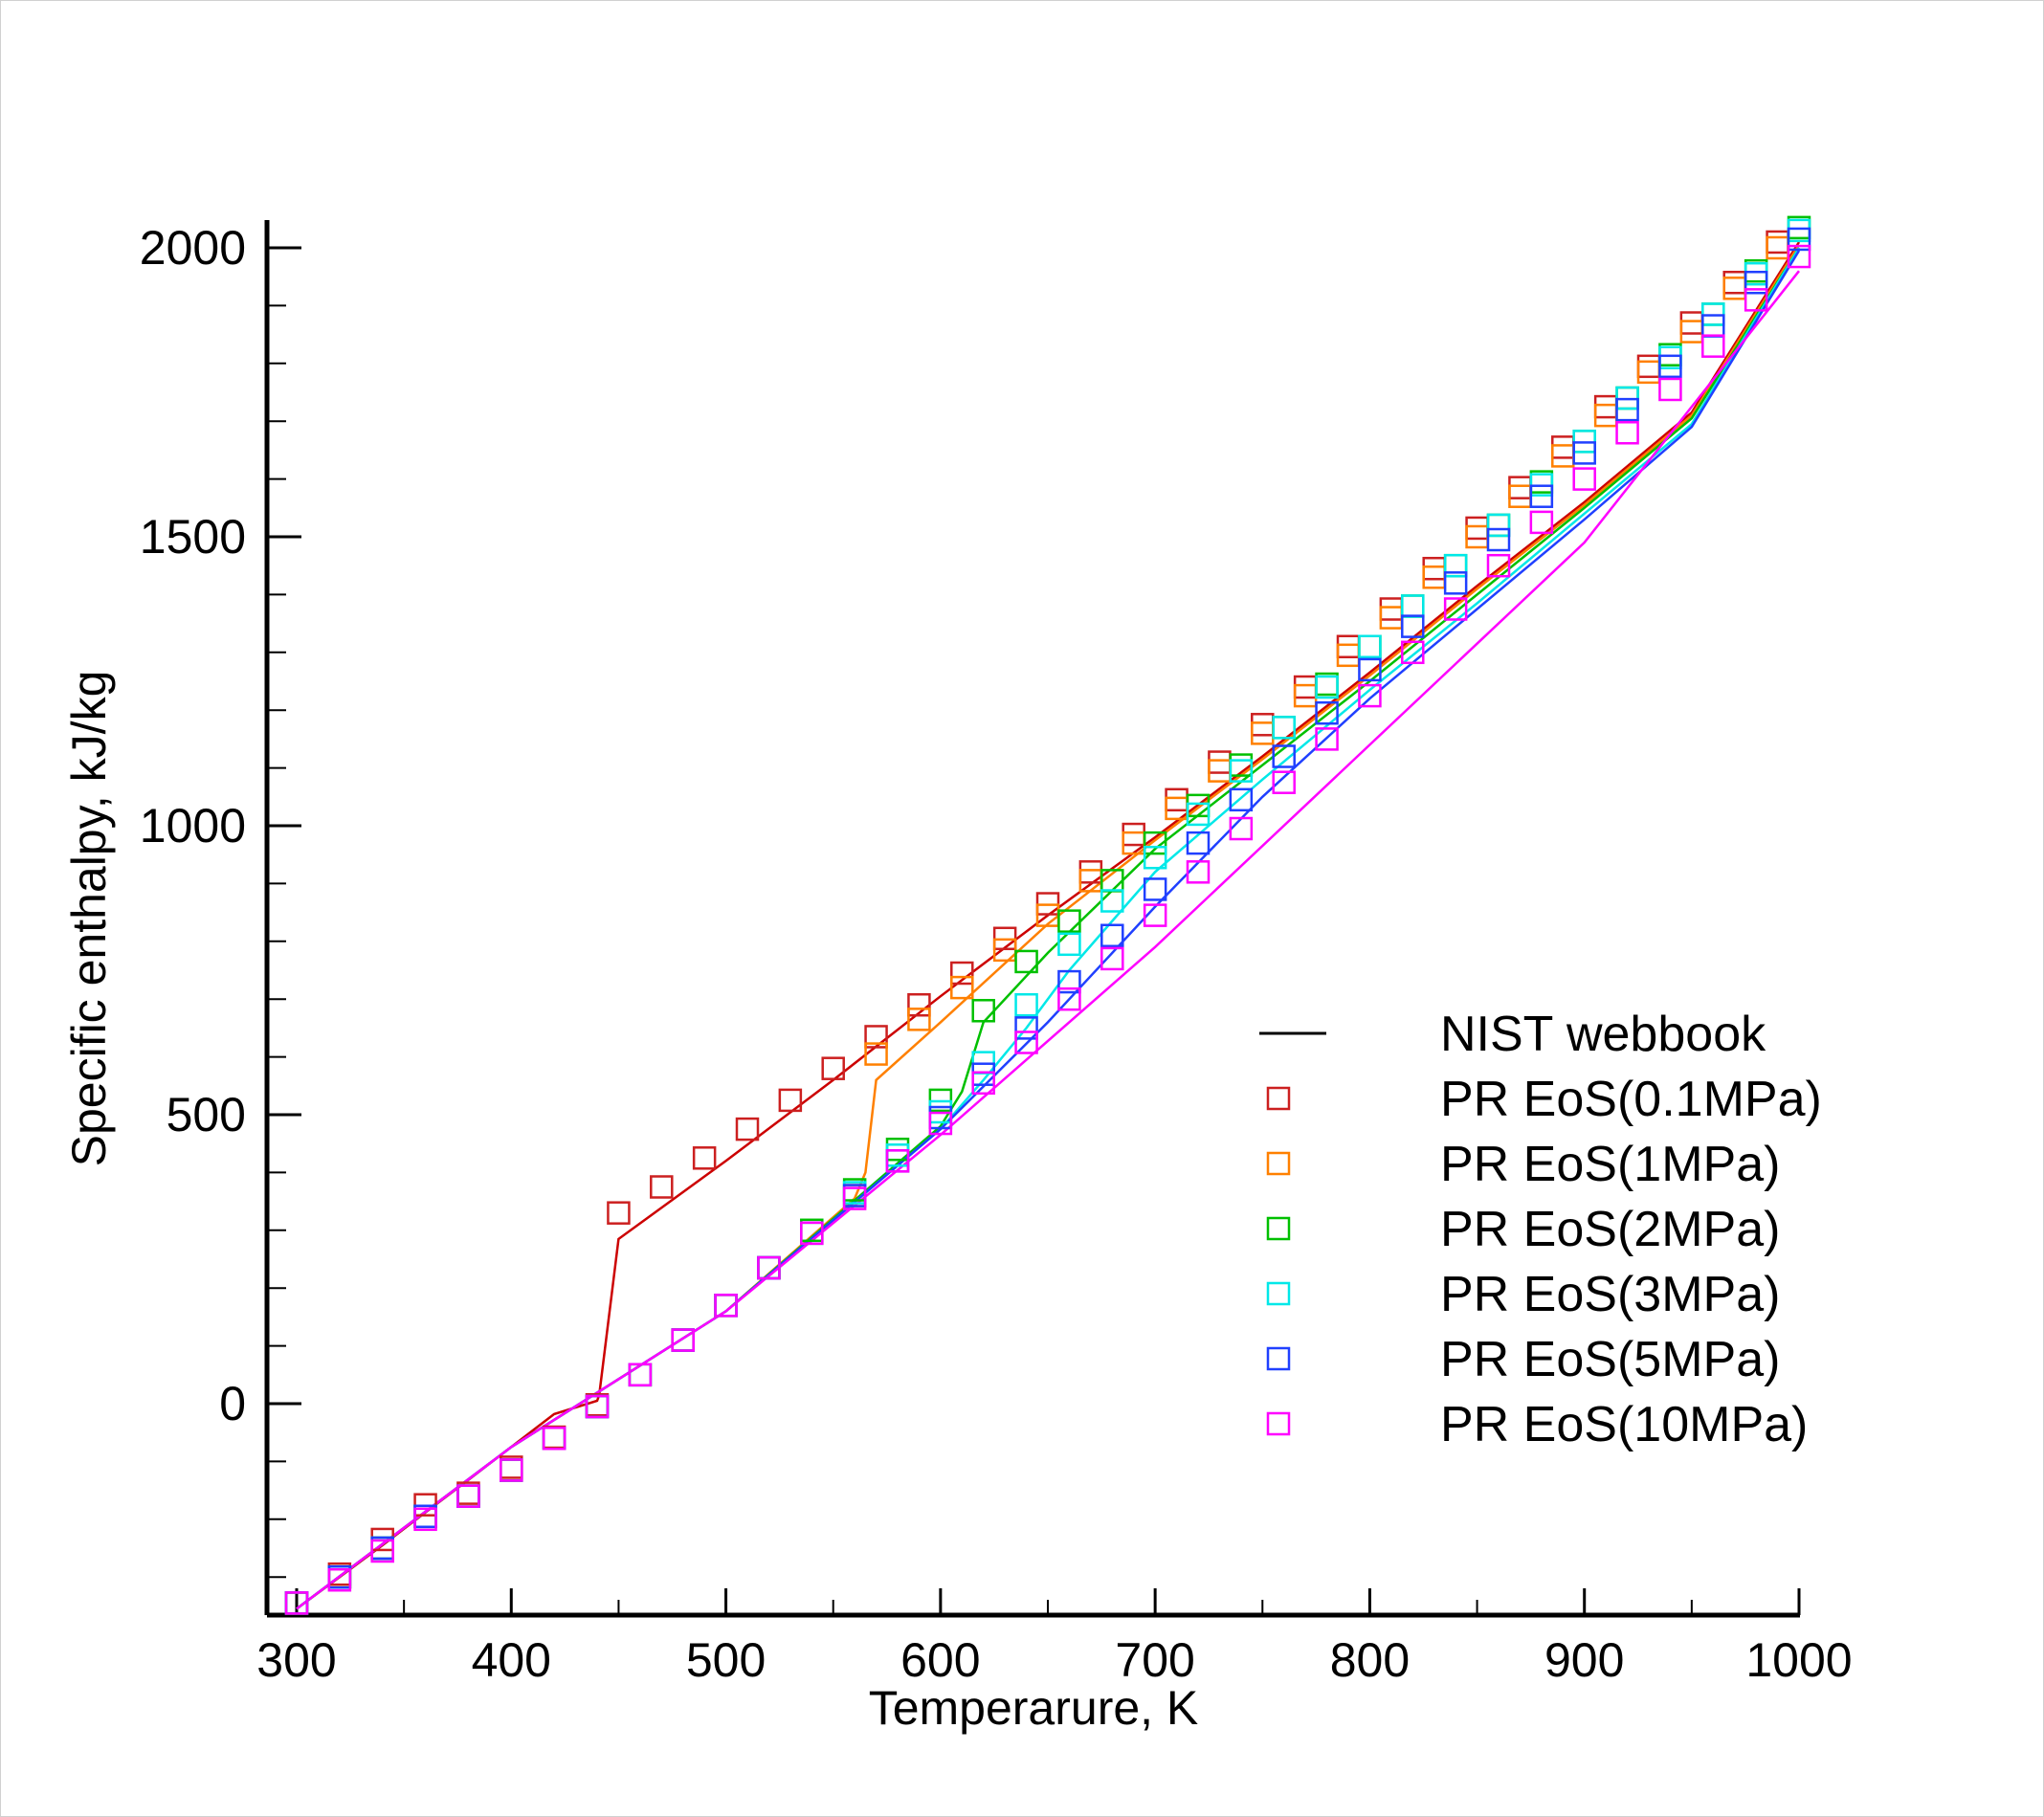  I want to click on y-tick-label: 0, so click(232, 1403).